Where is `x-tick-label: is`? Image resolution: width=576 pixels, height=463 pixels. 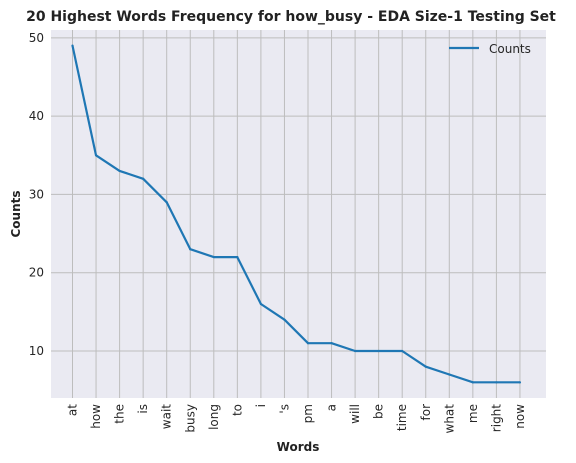
x-tick-label: is is located at coordinates (143, 409).